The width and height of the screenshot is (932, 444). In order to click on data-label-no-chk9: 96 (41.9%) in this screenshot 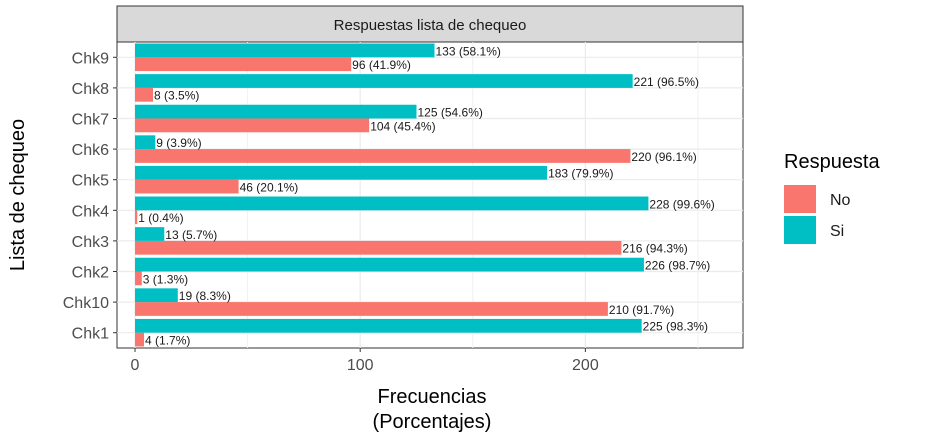, I will do `click(381, 65)`.